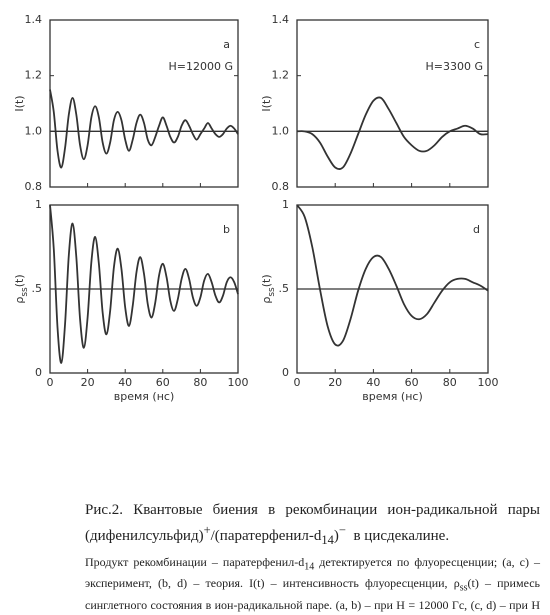  What do you see at coordinates (226, 44) in the screenshot?
I see `panel-letter: a` at bounding box center [226, 44].